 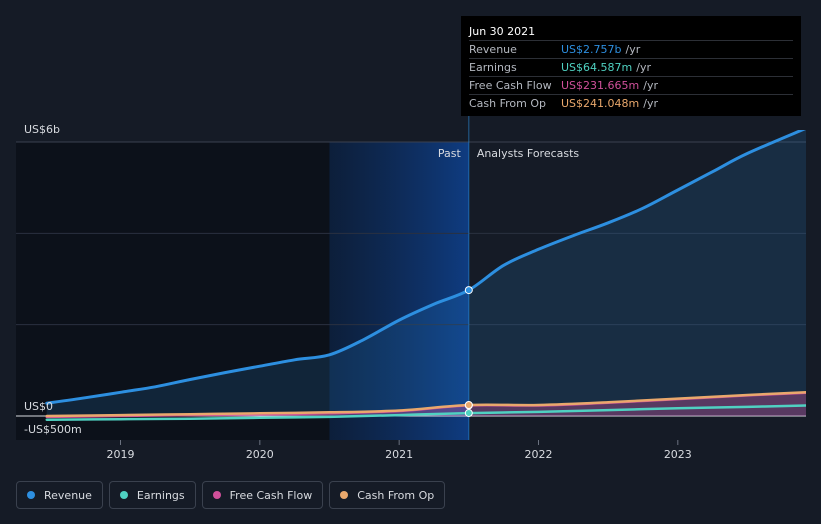 I want to click on x-axis: 2019 2020 2021 2022 2023, so click(x=399, y=450).